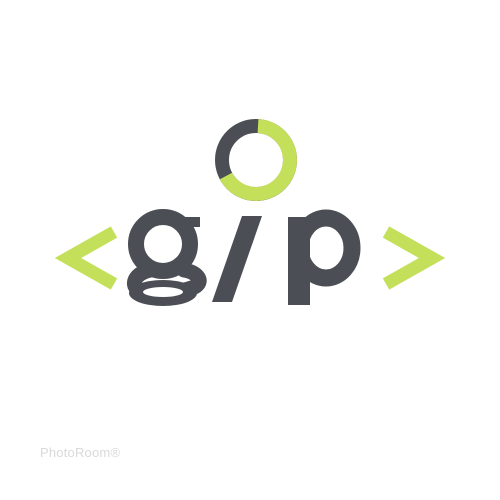 Image resolution: width=500 pixels, height=500 pixels. I want to click on slash-icon, so click(237, 259).